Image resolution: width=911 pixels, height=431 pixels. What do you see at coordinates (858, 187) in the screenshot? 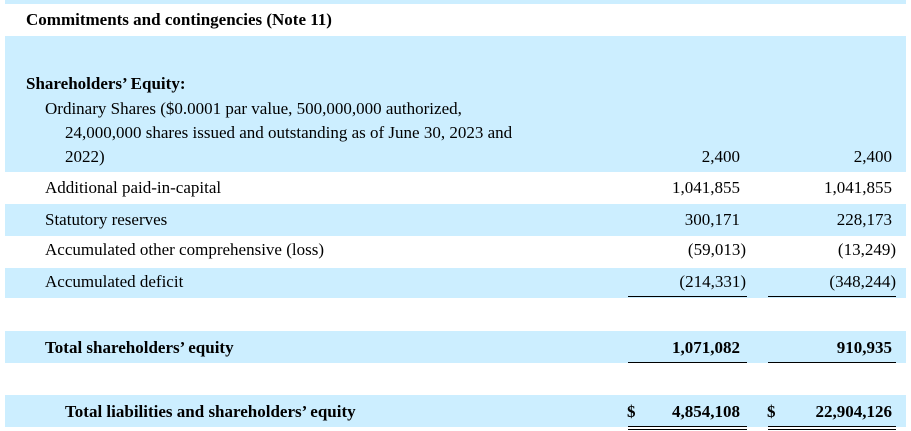
I see `apic-2022: 1,041,855` at bounding box center [858, 187].